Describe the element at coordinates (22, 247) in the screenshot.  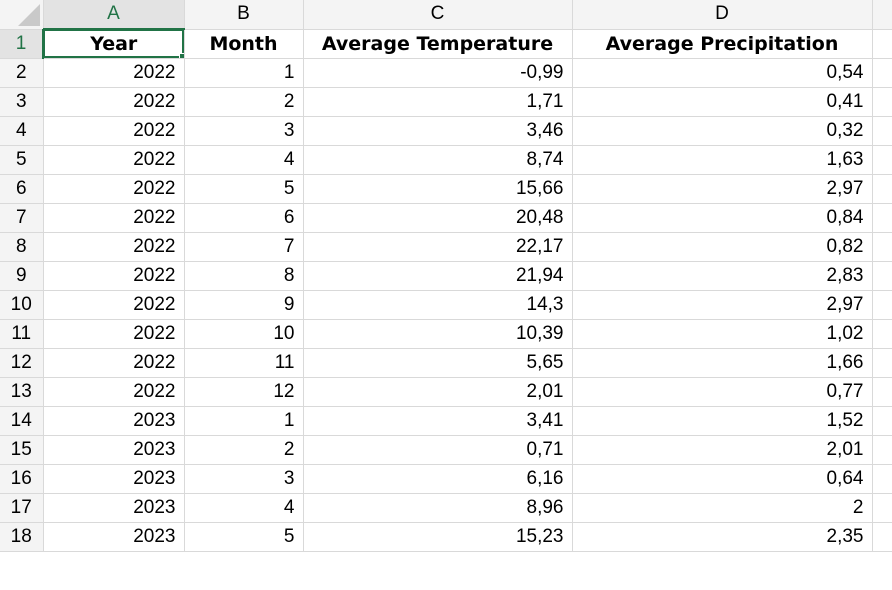
I see `row-header: 8` at that location.